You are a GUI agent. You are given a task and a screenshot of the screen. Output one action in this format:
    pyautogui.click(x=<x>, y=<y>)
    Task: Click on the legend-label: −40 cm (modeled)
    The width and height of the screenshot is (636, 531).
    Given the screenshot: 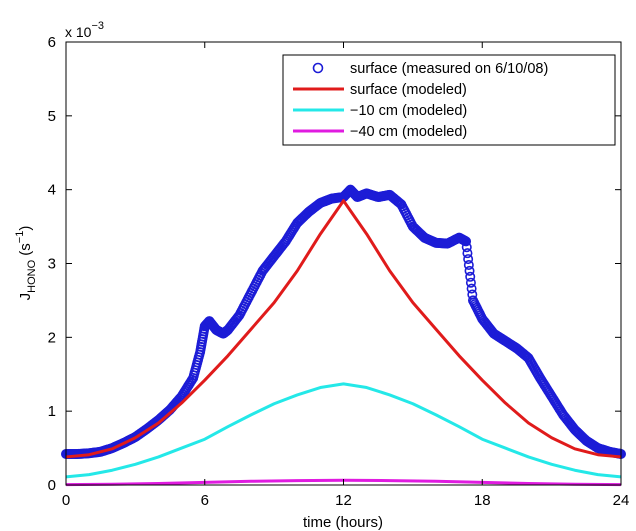 What is the action you would take?
    pyautogui.click(x=408, y=132)
    